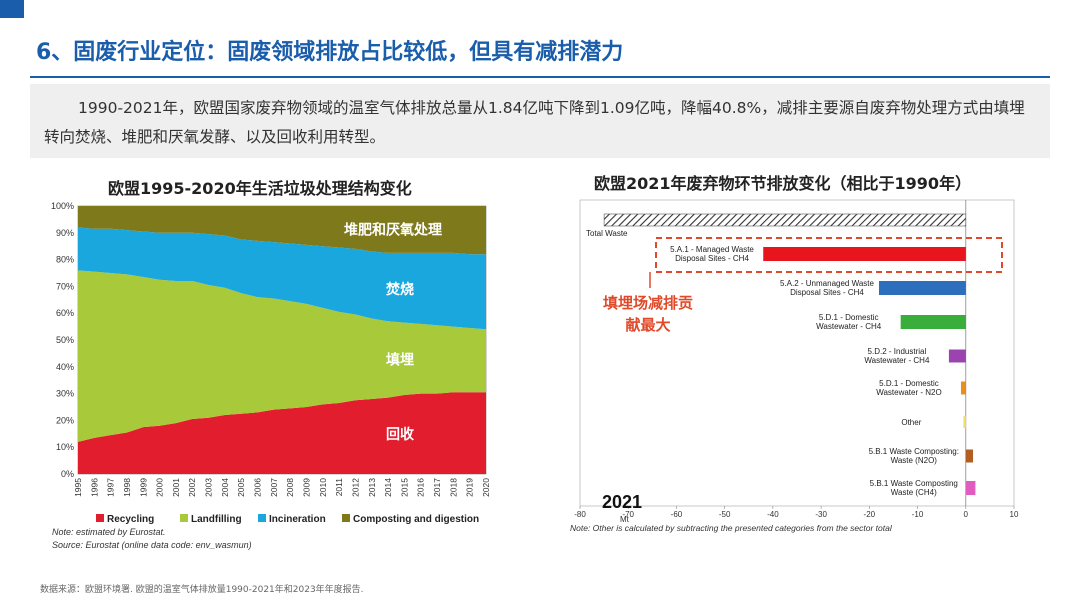 The image size is (1080, 608). Describe the element at coordinates (911, 422) in the screenshot. I see `bar-label: Other` at that location.